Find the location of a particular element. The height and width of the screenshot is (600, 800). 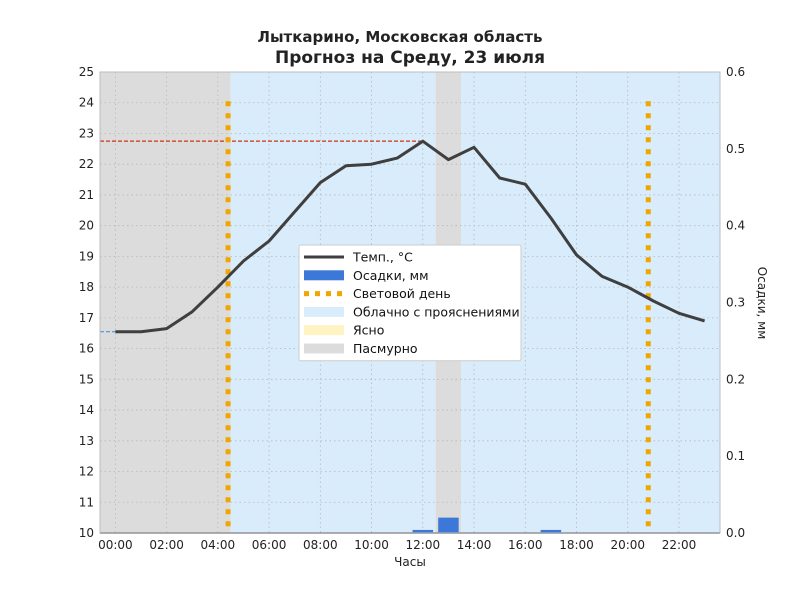

x-tick-label: 10:00 is located at coordinates (371, 545).